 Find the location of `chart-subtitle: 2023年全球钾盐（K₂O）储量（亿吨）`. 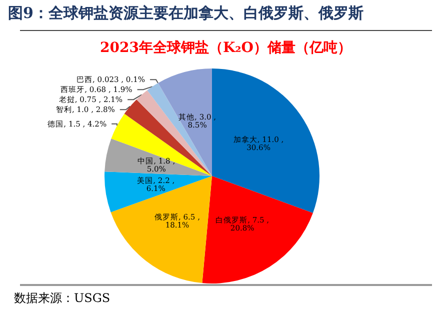

chart-subtitle: 2023年全球钾盐（K₂O）储量（亿吨） is located at coordinates (226, 48).